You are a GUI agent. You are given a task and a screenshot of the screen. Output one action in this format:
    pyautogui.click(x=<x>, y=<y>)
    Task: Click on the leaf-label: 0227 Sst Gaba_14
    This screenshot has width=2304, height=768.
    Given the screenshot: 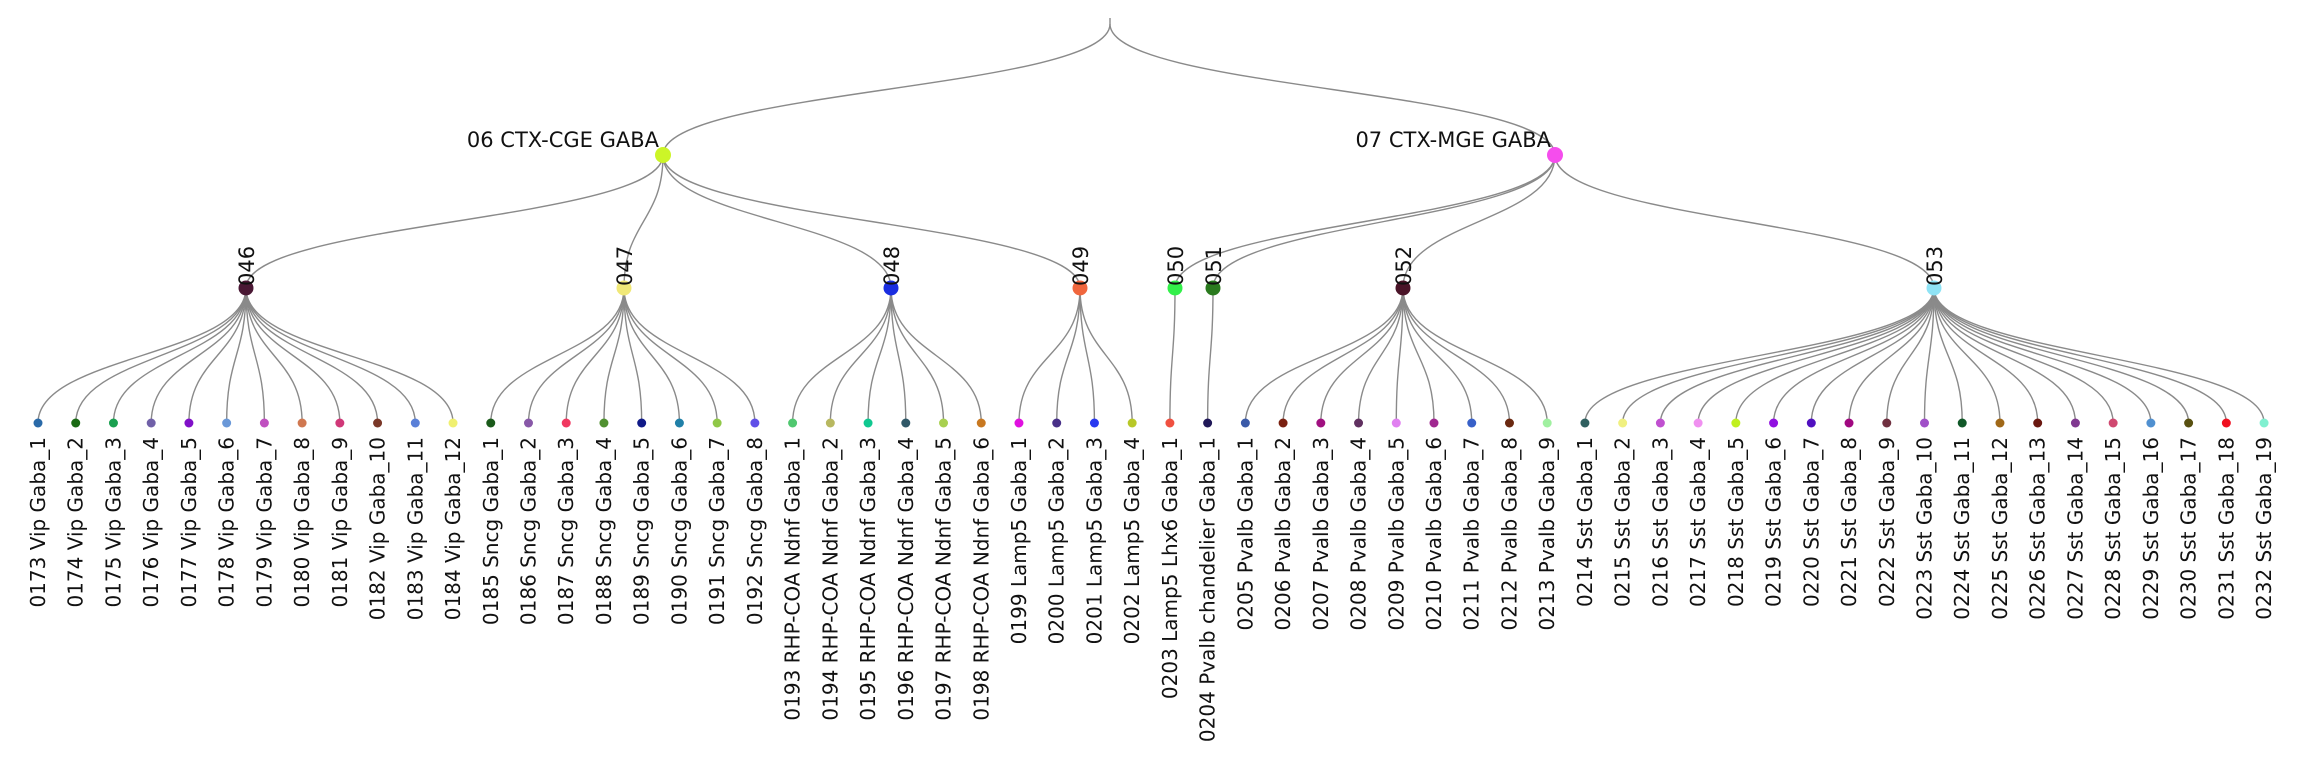 What is the action you would take?
    pyautogui.click(x=2075, y=528)
    